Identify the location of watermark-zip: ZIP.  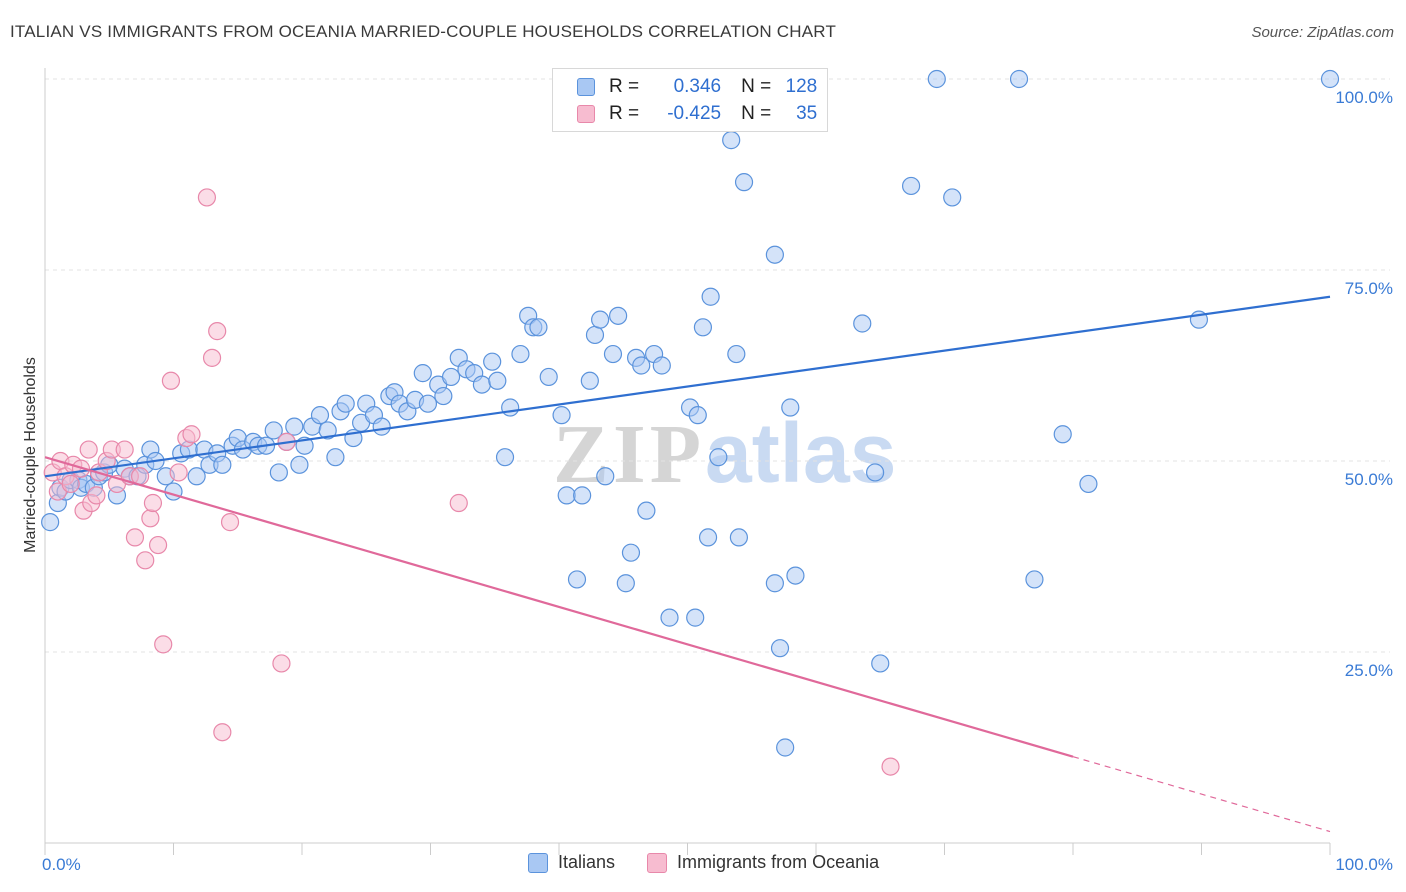
(629, 454).